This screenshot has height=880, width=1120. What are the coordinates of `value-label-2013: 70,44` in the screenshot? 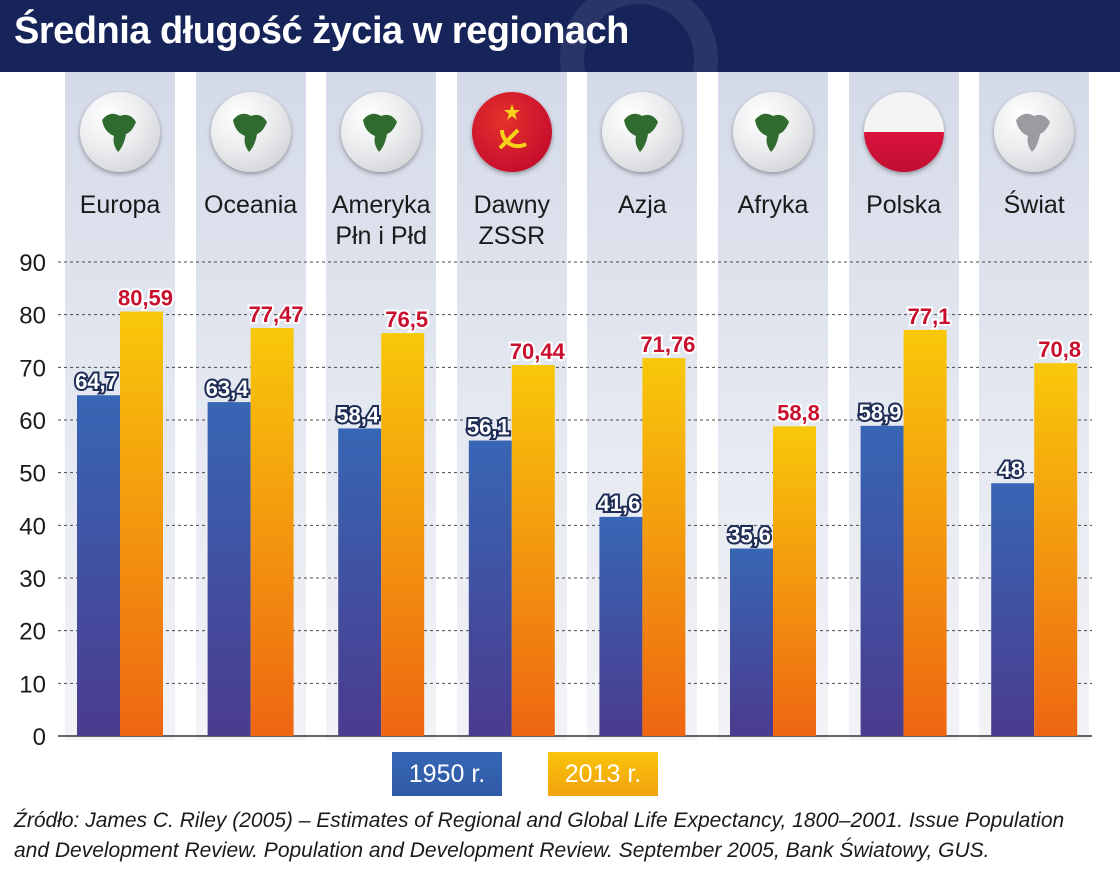 It's located at (538, 351).